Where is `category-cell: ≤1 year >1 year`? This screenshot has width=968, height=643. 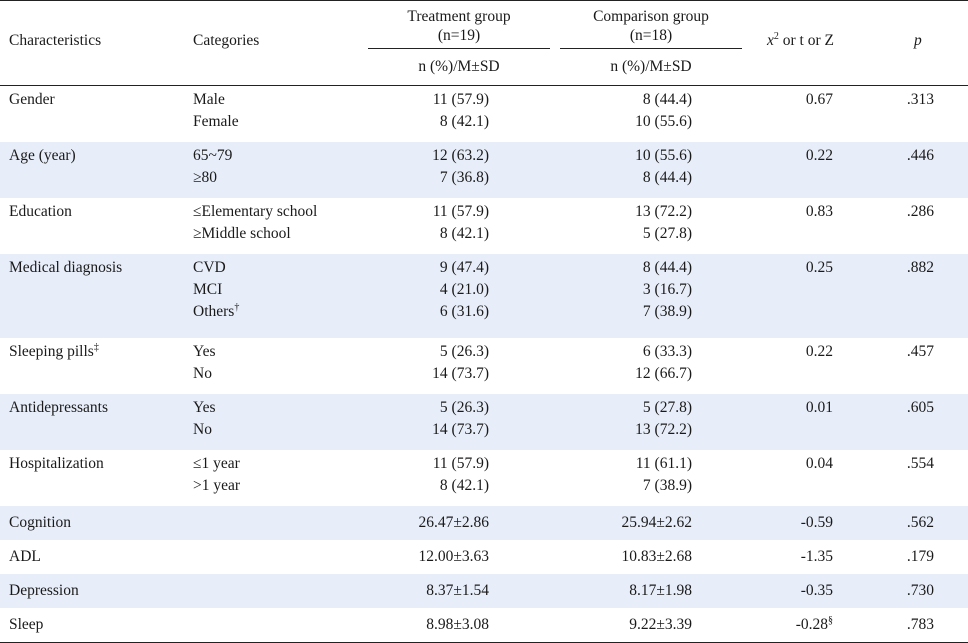
category-cell: ≤1 year >1 year is located at coordinates (216, 475).